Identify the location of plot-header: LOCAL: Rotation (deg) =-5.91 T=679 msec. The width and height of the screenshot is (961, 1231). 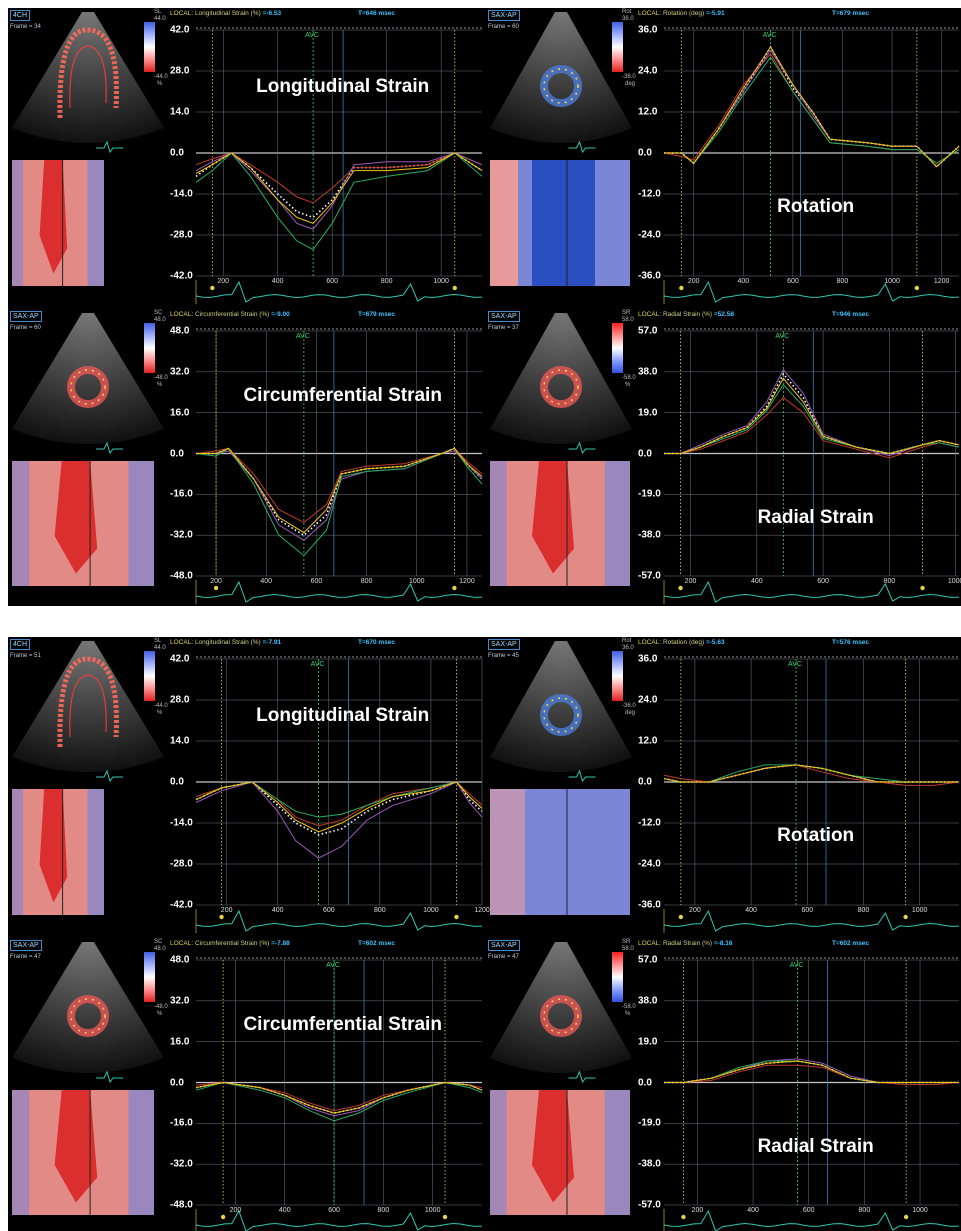
(799, 13).